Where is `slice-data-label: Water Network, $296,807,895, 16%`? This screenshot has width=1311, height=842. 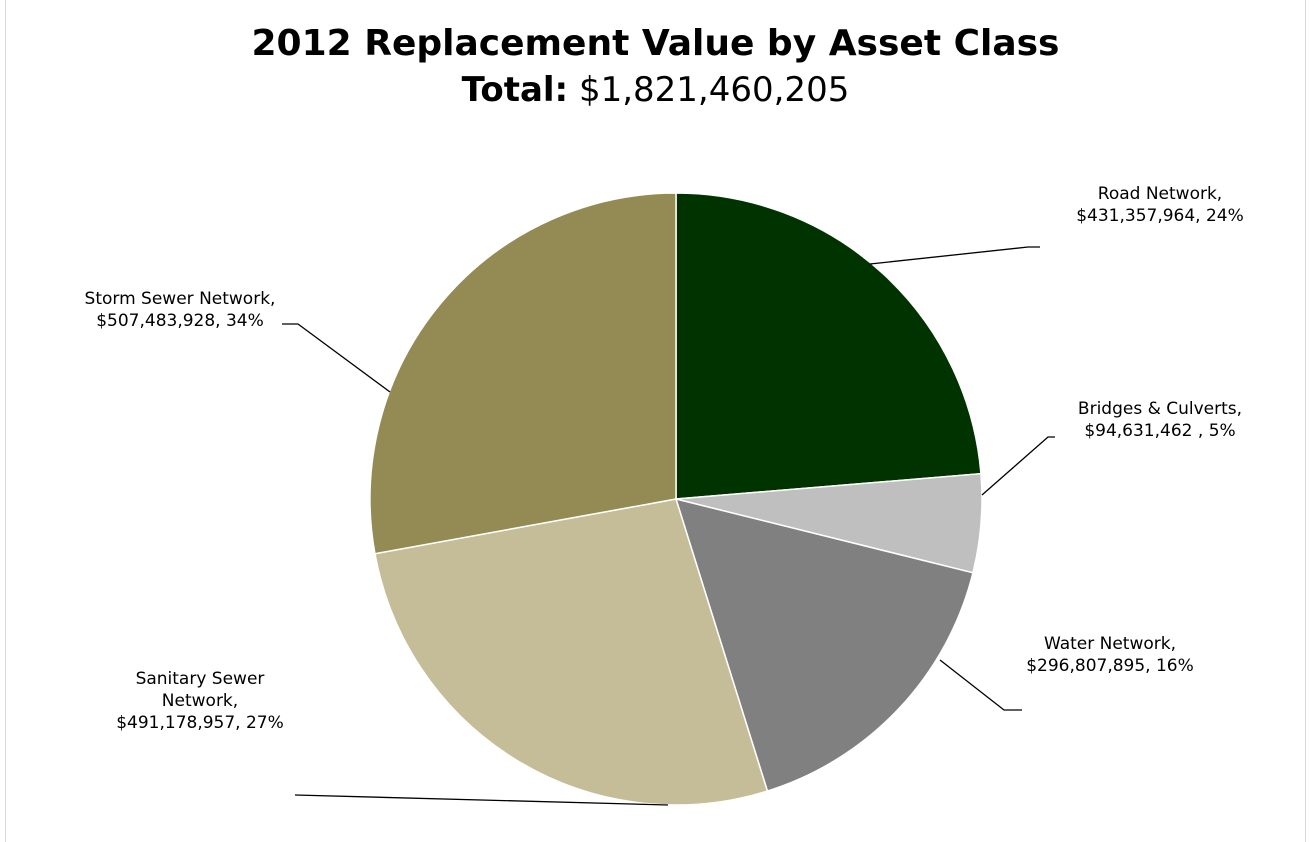
slice-data-label: Water Network, $296,807,895, 16% is located at coordinates (1110, 655).